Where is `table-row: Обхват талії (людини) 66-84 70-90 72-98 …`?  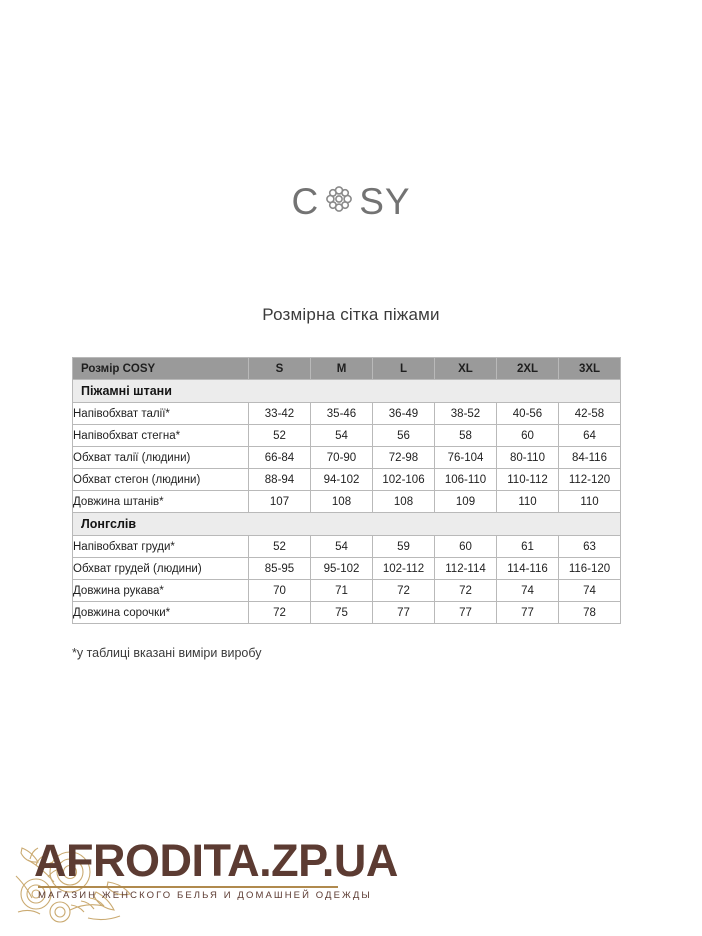
table-row: Обхват талії (людини) 66-84 70-90 72-98 … is located at coordinates (346, 457).